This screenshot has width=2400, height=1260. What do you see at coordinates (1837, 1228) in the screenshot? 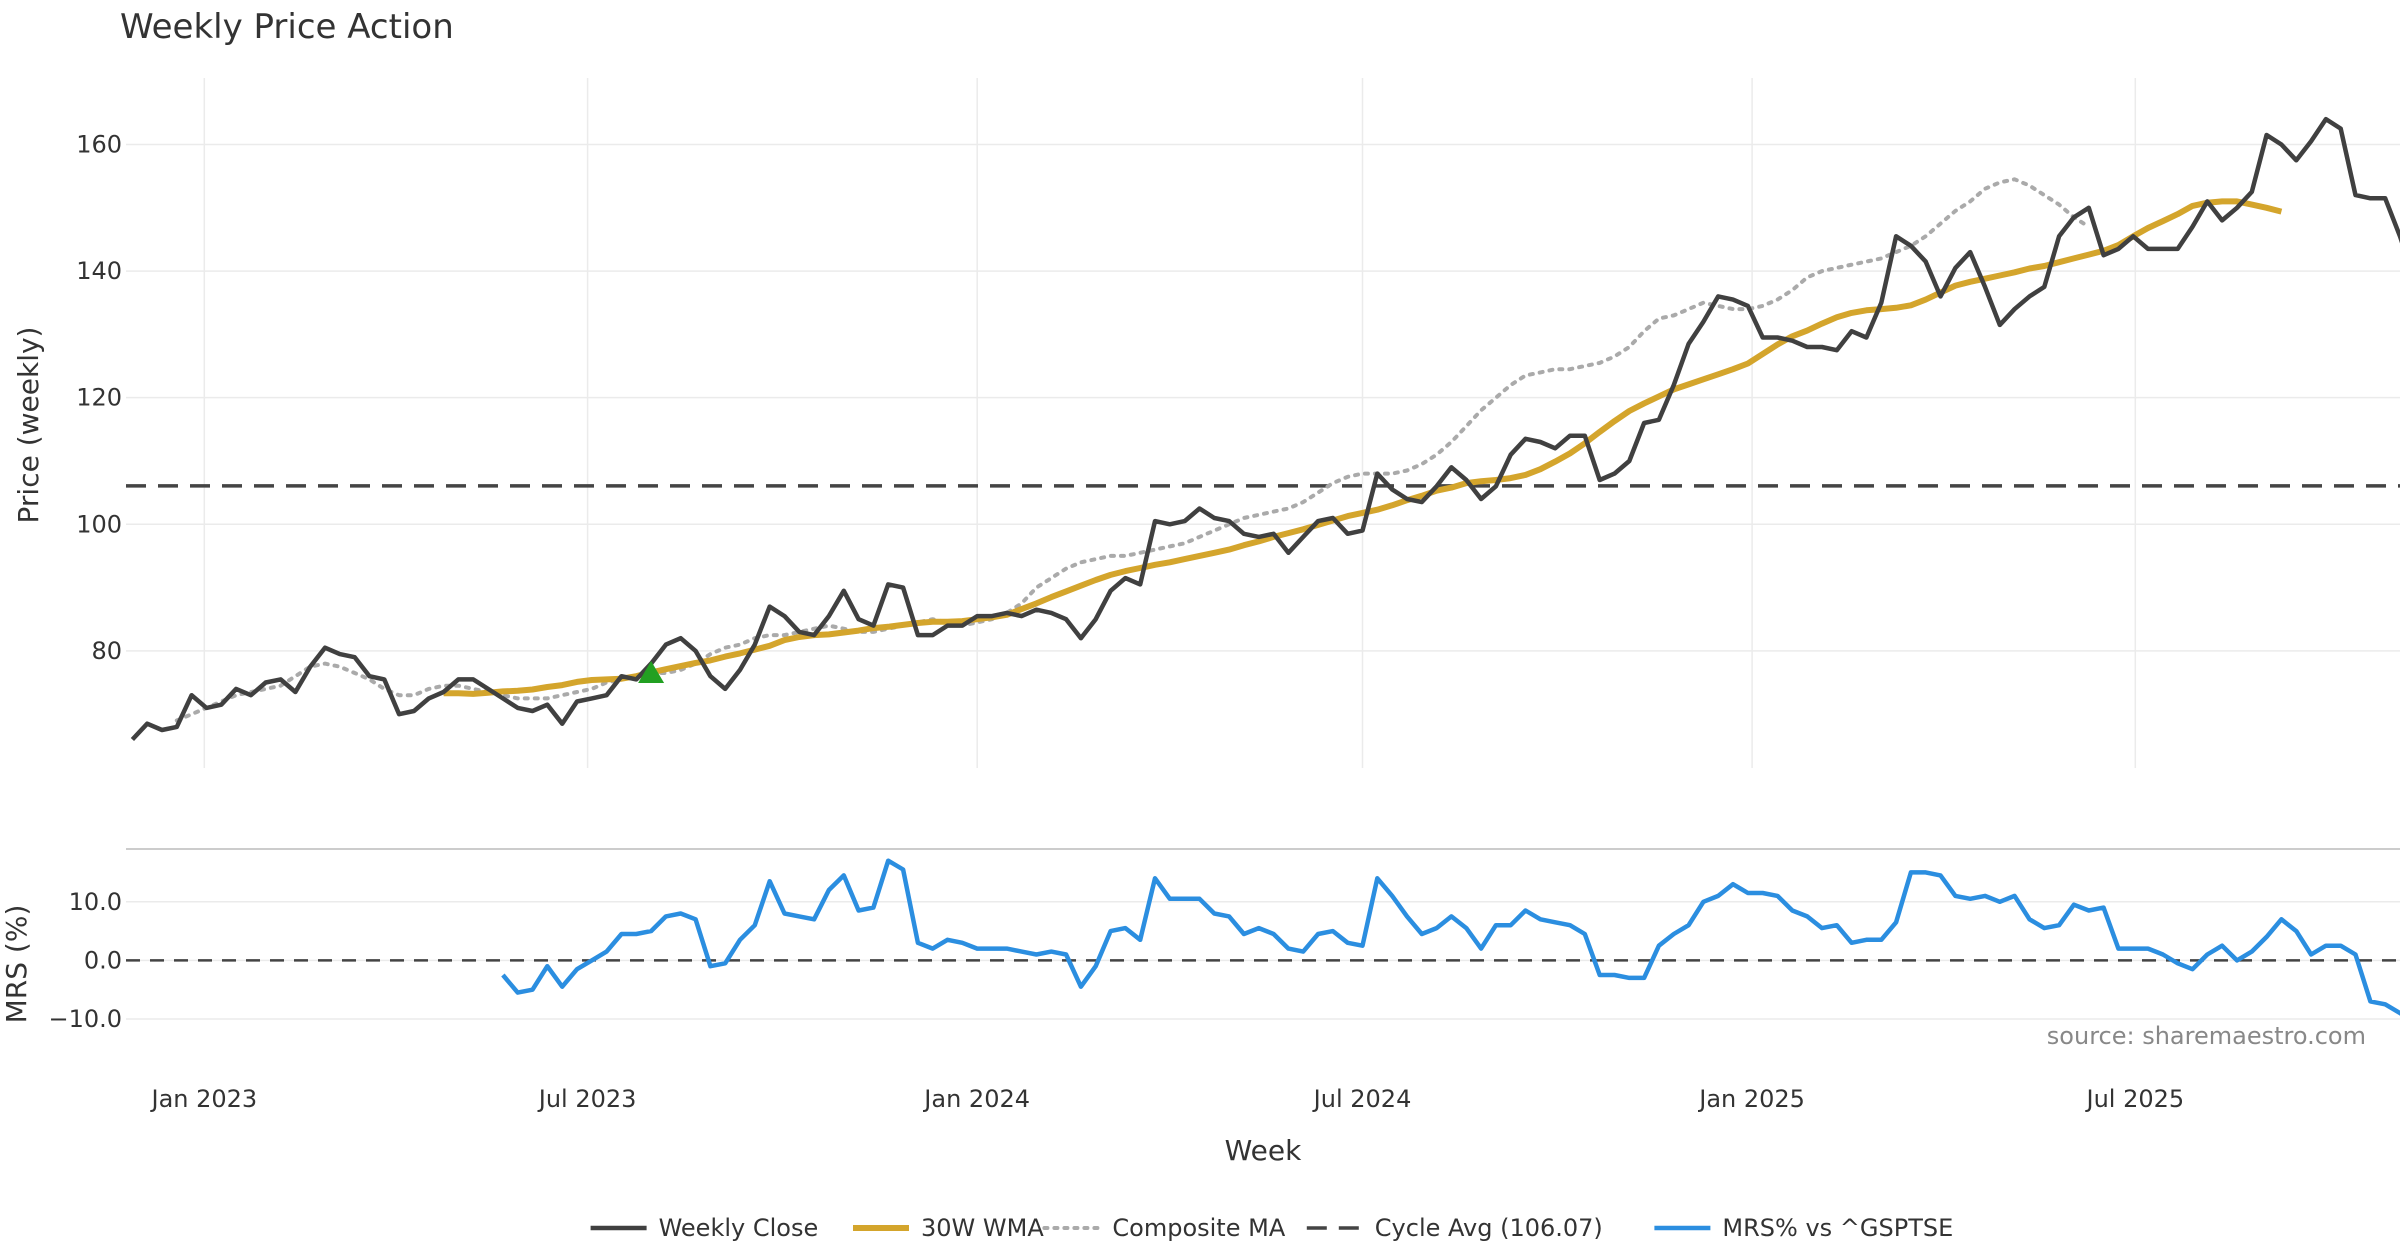
I see `legend-label-mrs: MRS% vs ^GSPTSE` at bounding box center [1837, 1228].